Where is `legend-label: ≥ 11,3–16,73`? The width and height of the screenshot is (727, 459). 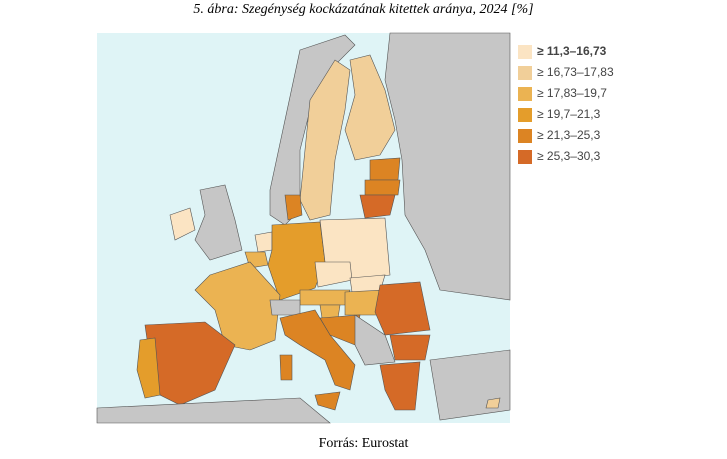
legend-label: ≥ 11,3–16,73 is located at coordinates (572, 51).